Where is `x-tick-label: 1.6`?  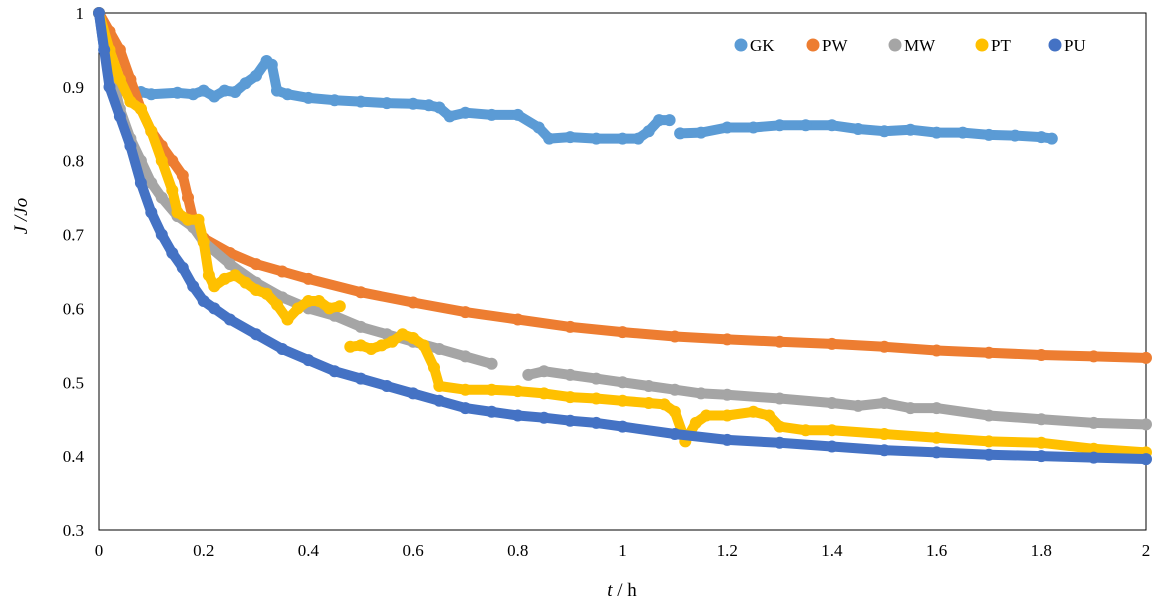
x-tick-label: 1.6 is located at coordinates (936, 550).